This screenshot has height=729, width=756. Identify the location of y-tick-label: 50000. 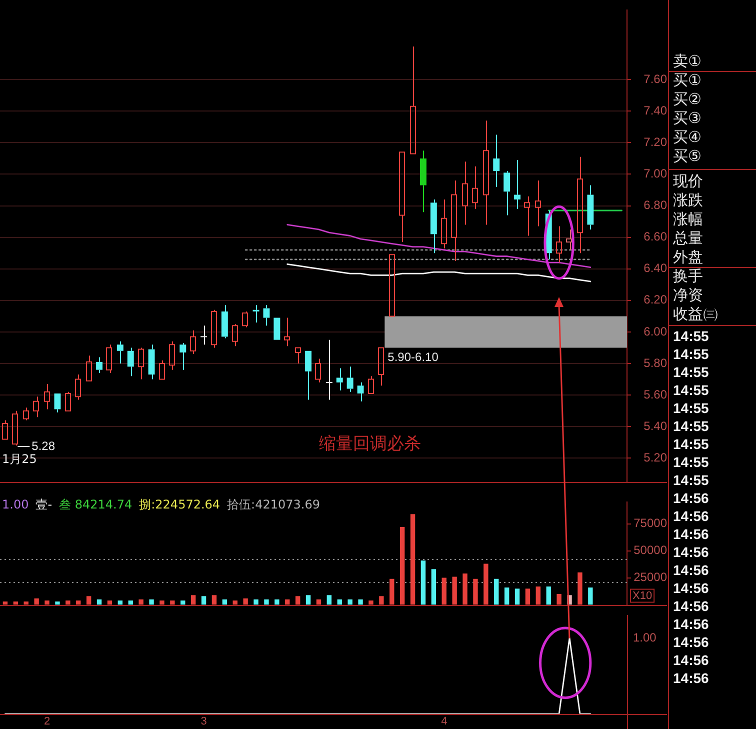
(651, 550).